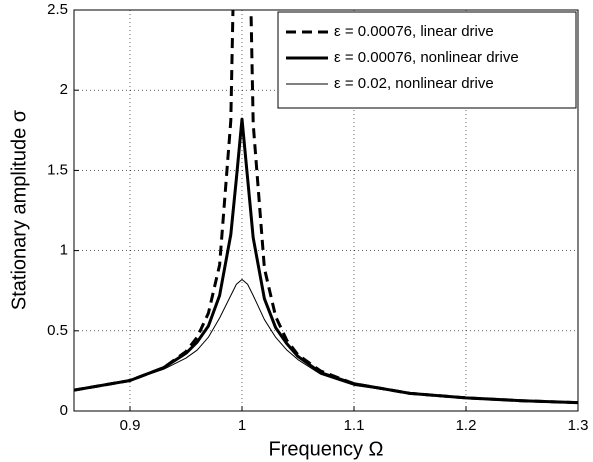 This screenshot has height=462, width=593. Describe the element at coordinates (414, 83) in the screenshot. I see `legend-label: ε = 0.02, nonlinear drive` at that location.